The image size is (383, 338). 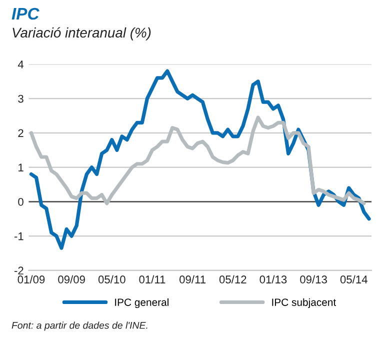 I want to click on x-tick-label: 01/09, so click(x=31, y=279).